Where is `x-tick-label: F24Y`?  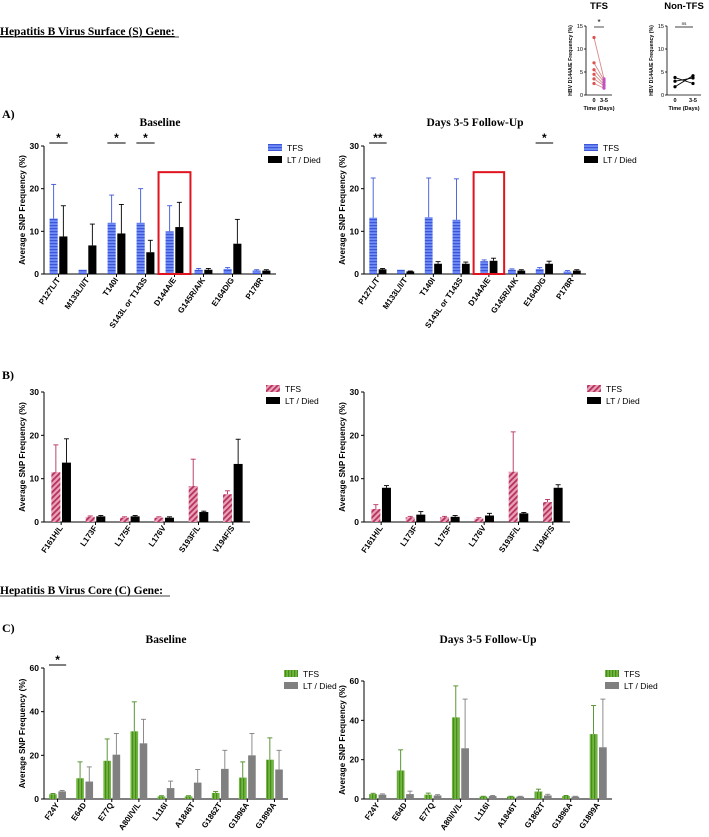
x-tick-label: F24Y is located at coordinates (52, 810).